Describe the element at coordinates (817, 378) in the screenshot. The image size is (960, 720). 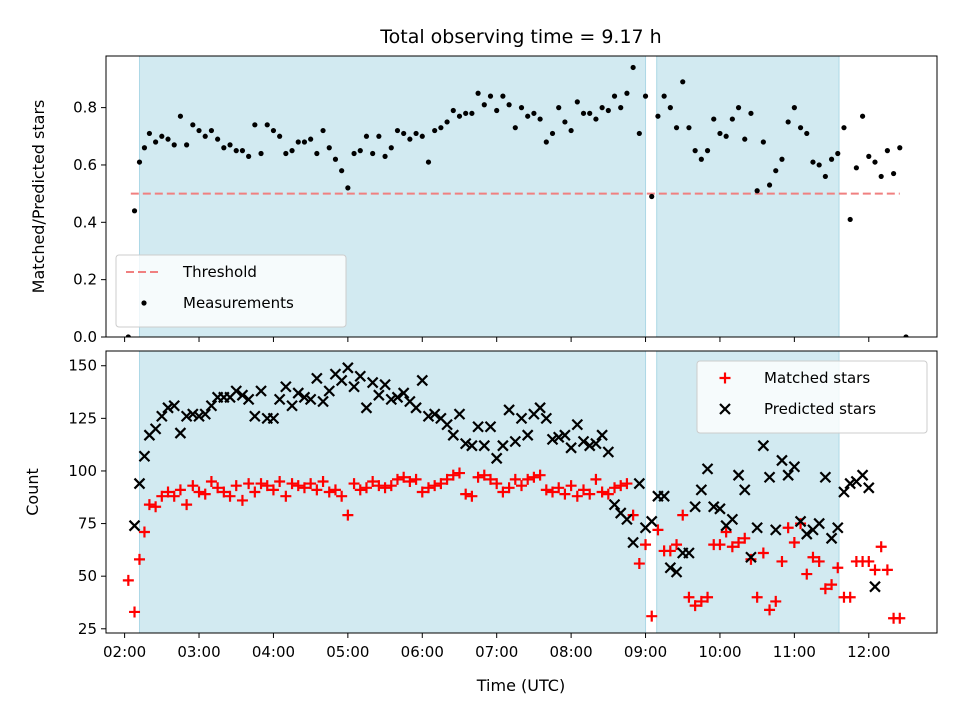
I see `legend-label: Matched stars` at that location.